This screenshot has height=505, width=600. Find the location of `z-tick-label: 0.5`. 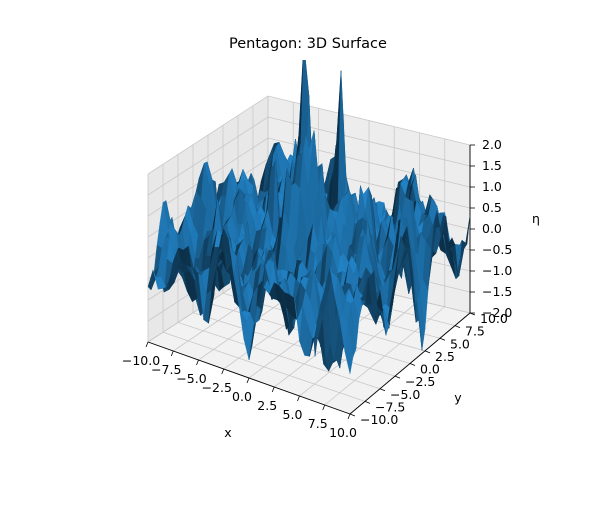

z-tick-label: 0.5 is located at coordinates (492, 207).